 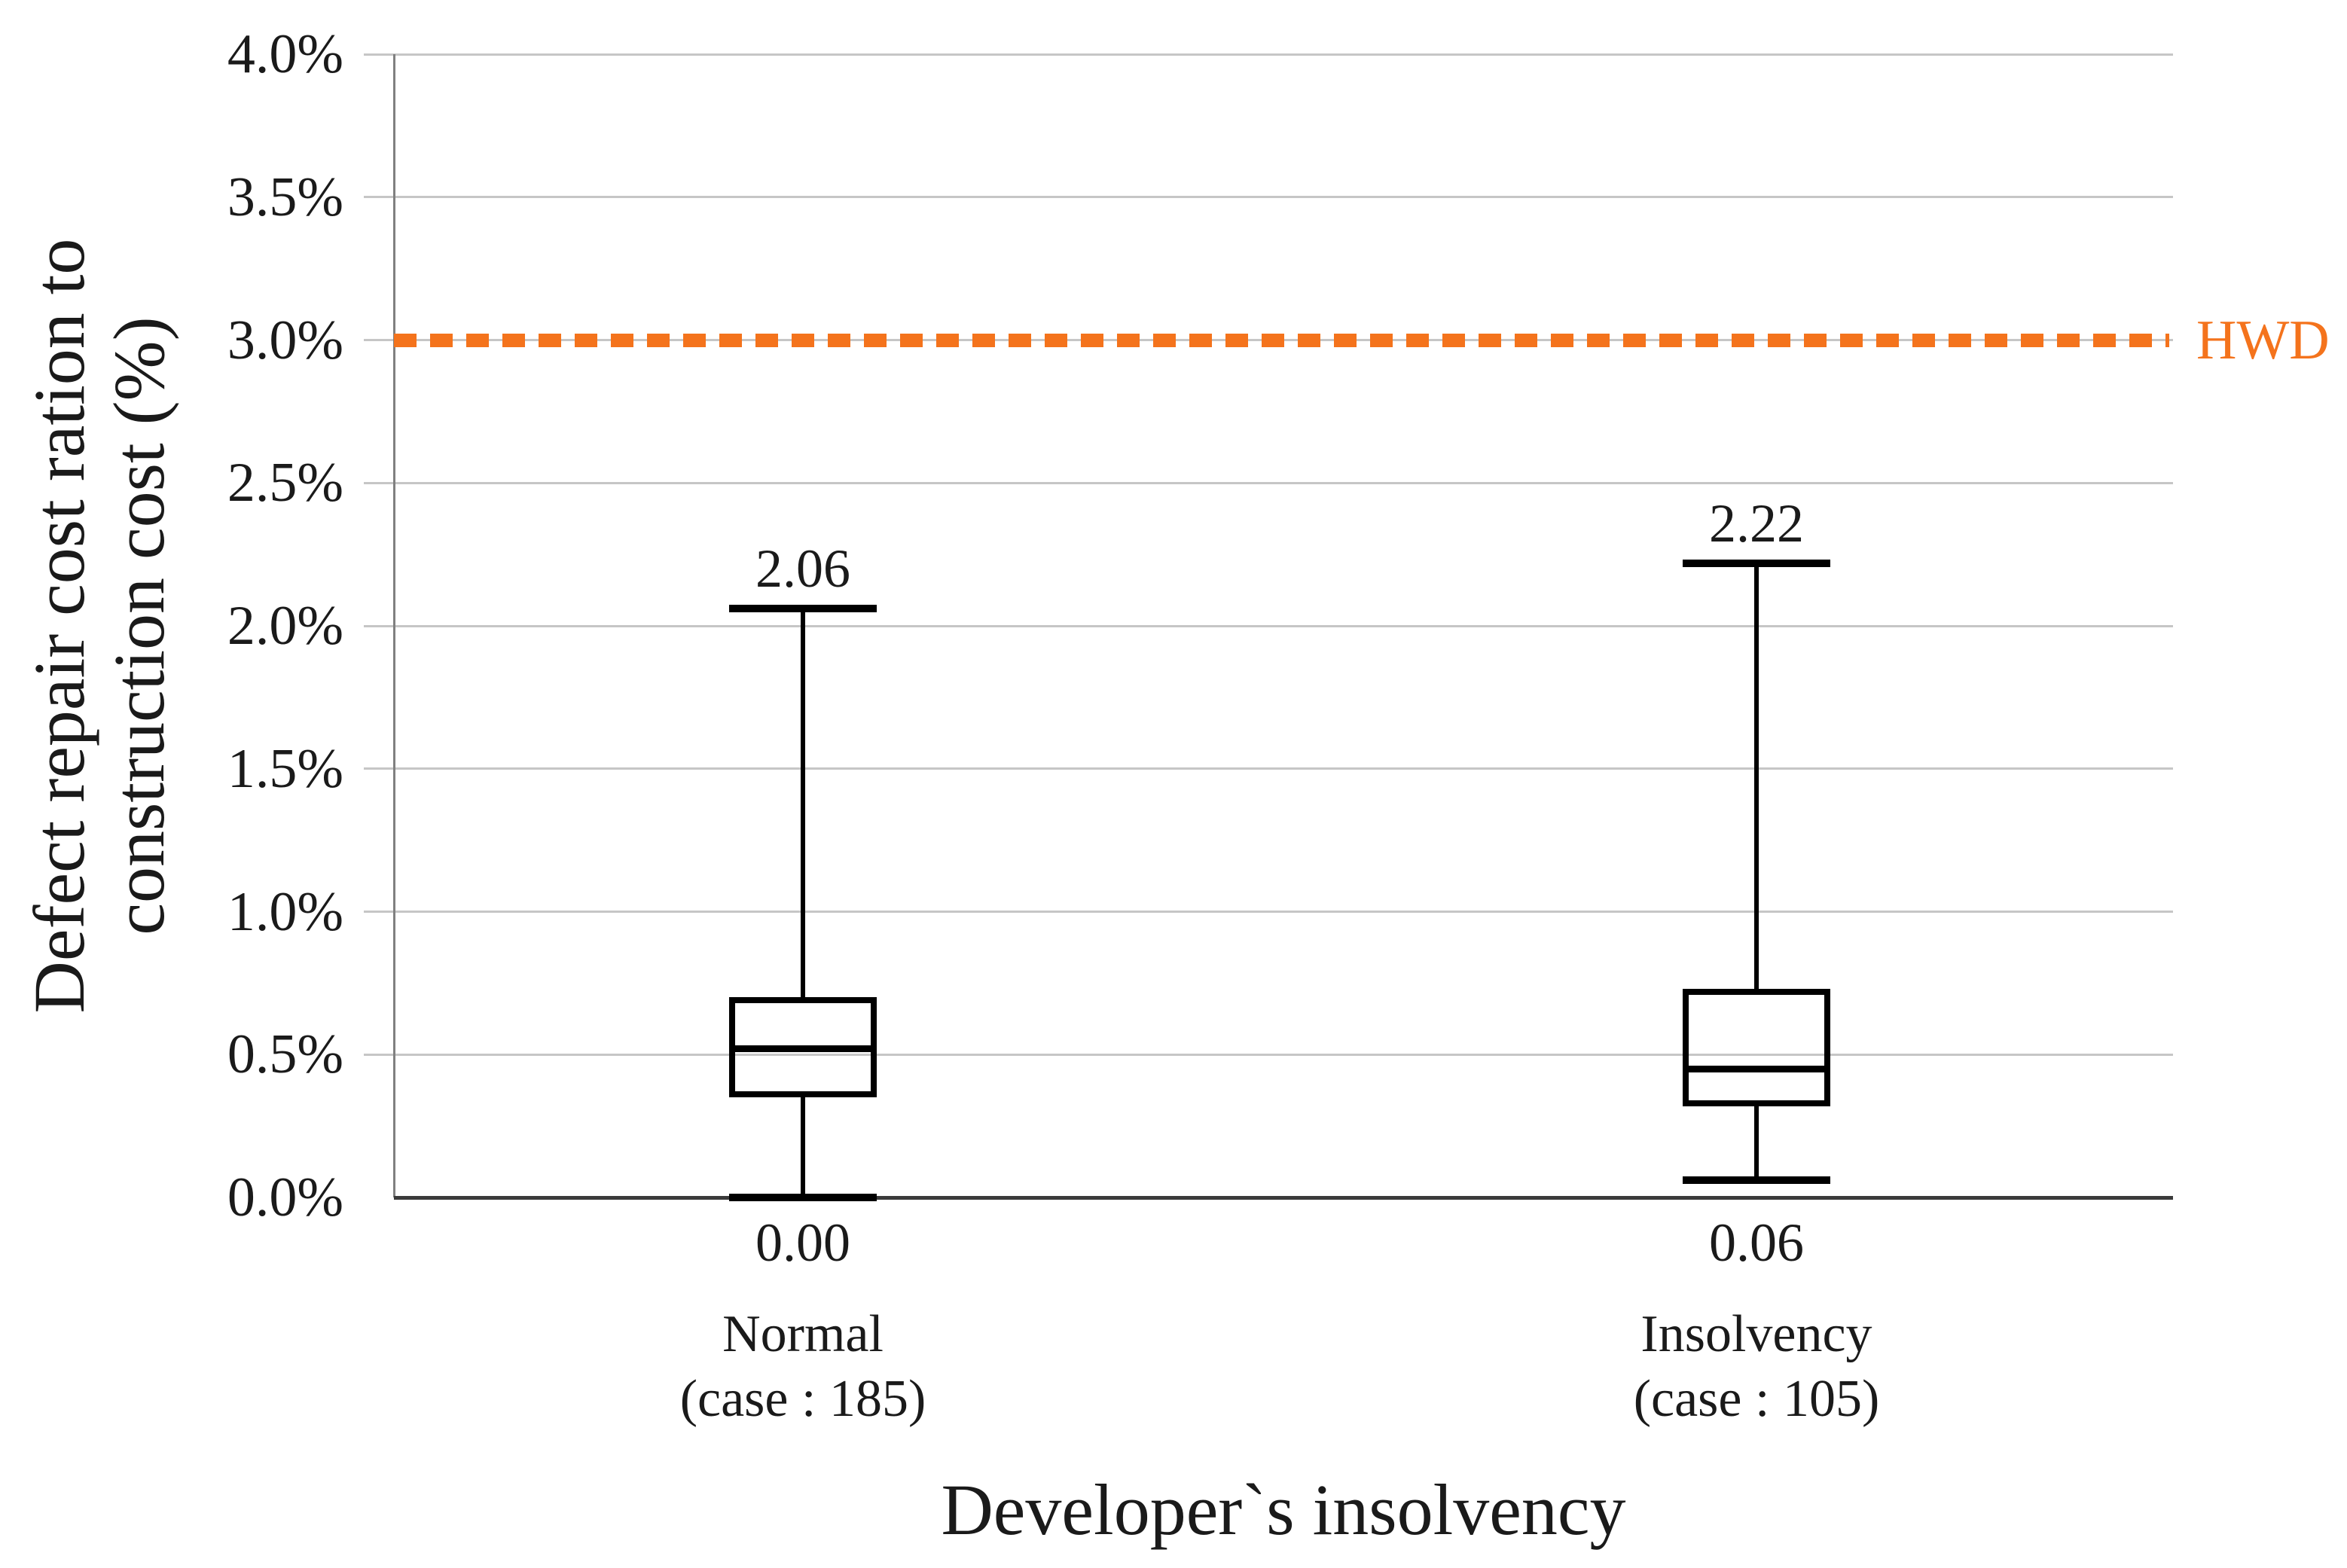 I want to click on x-axis-line, so click(x=1284, y=1198).